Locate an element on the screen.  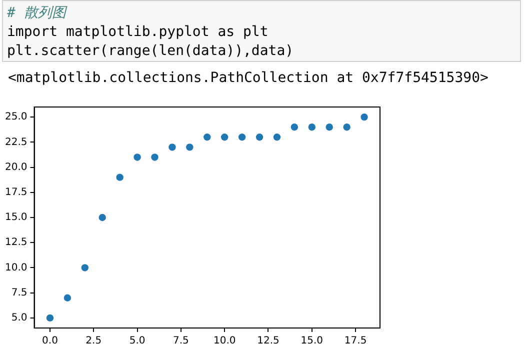
text: # 散列图 is located at coordinates (37, 13).